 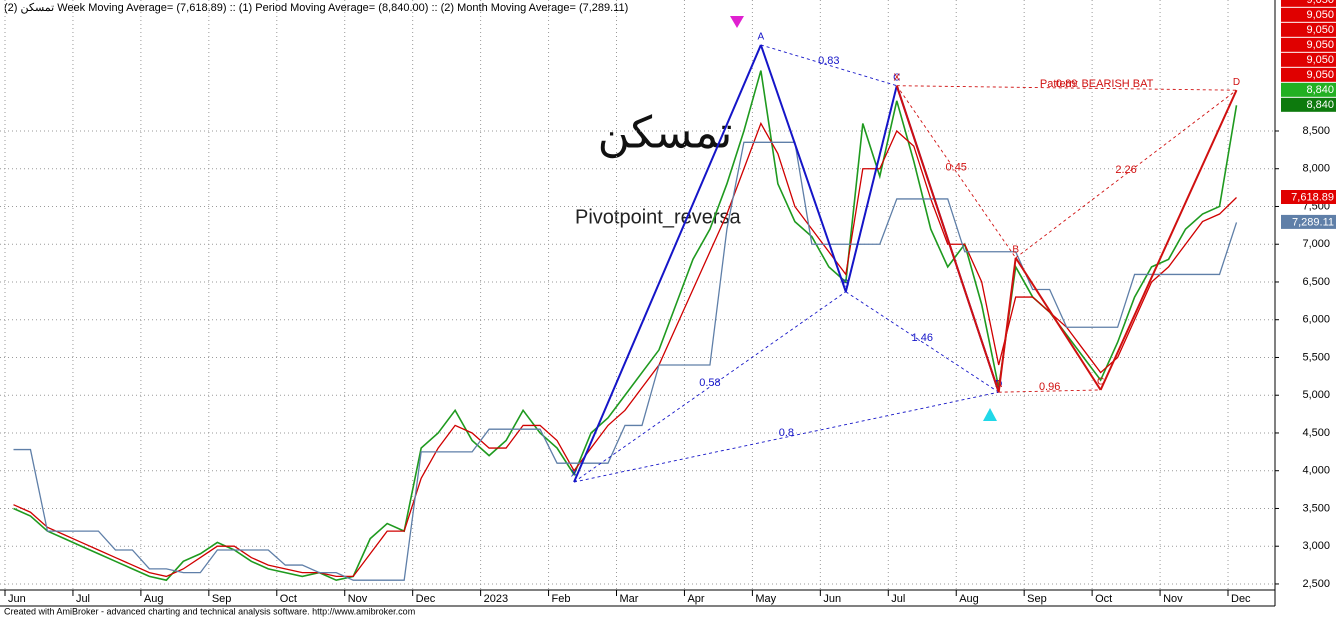 What do you see at coordinates (709, 383) in the screenshot?
I see `pattern-ratio: 0.58` at bounding box center [709, 383].